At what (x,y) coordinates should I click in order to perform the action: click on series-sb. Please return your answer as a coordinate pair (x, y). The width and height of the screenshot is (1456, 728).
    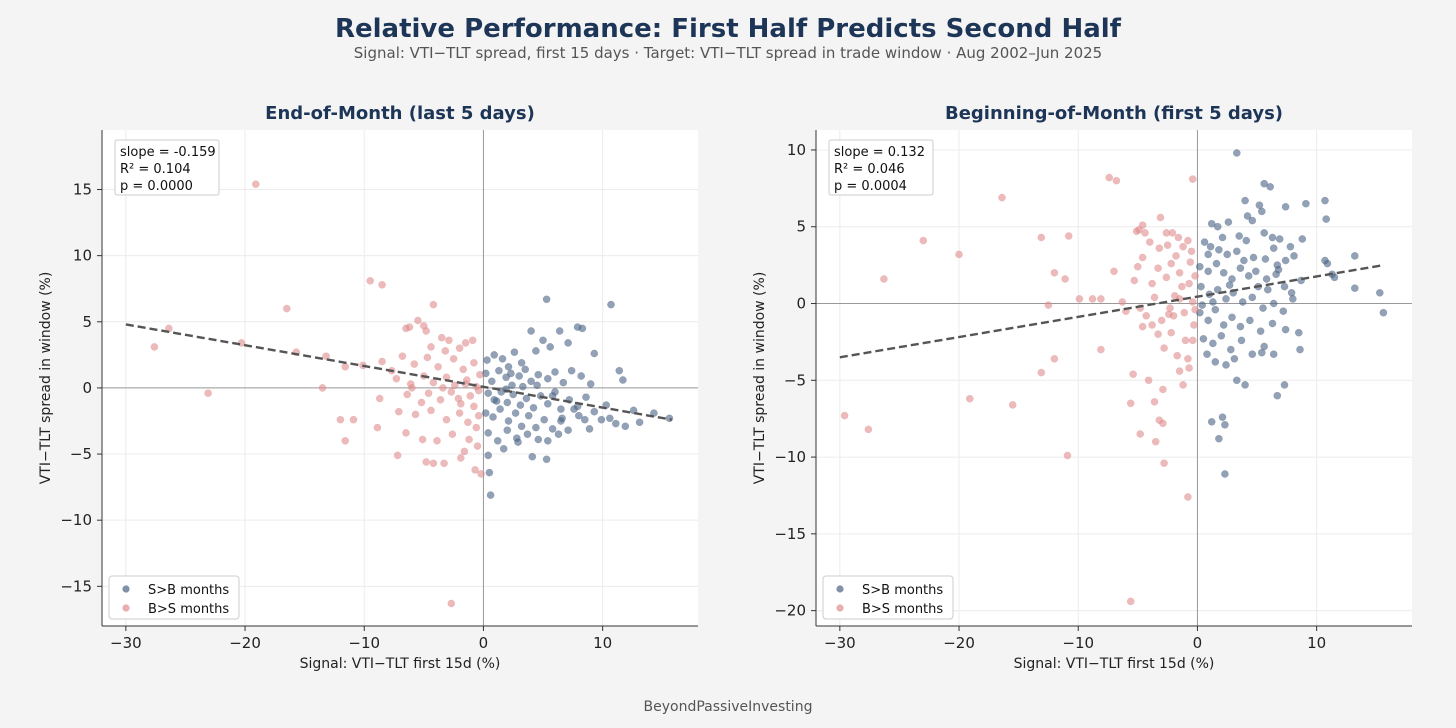
    Looking at the image, I should click on (577, 397).